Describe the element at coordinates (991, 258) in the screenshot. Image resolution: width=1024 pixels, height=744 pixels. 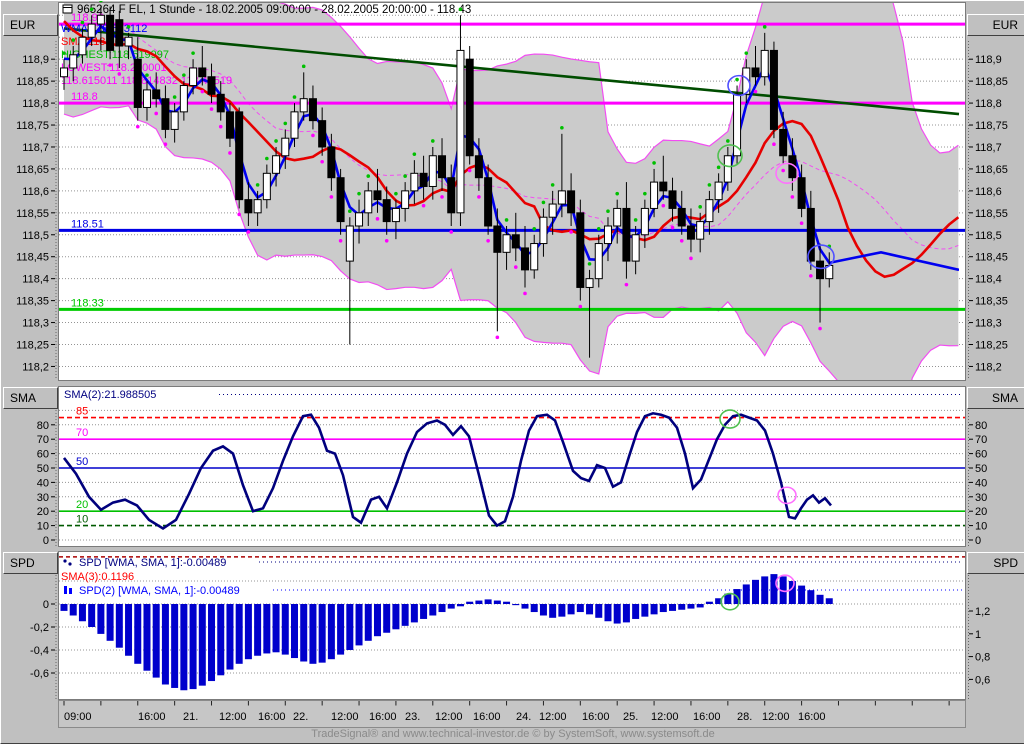
I see `price-axis-label-right: 118,45` at that location.